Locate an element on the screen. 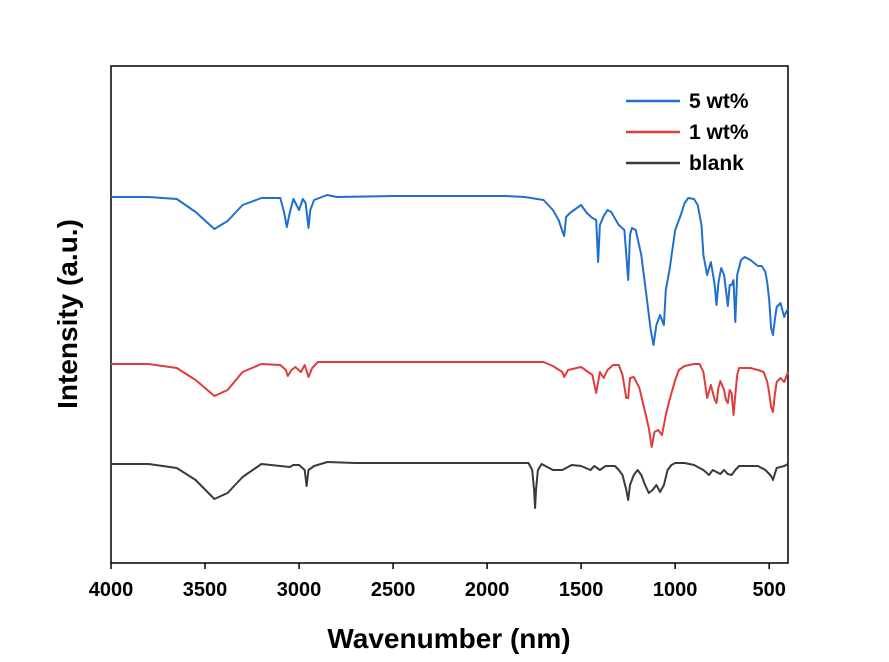 This screenshot has width=889, height=662. legend: 5 wt% 1 wt% blank is located at coordinates (687, 132).